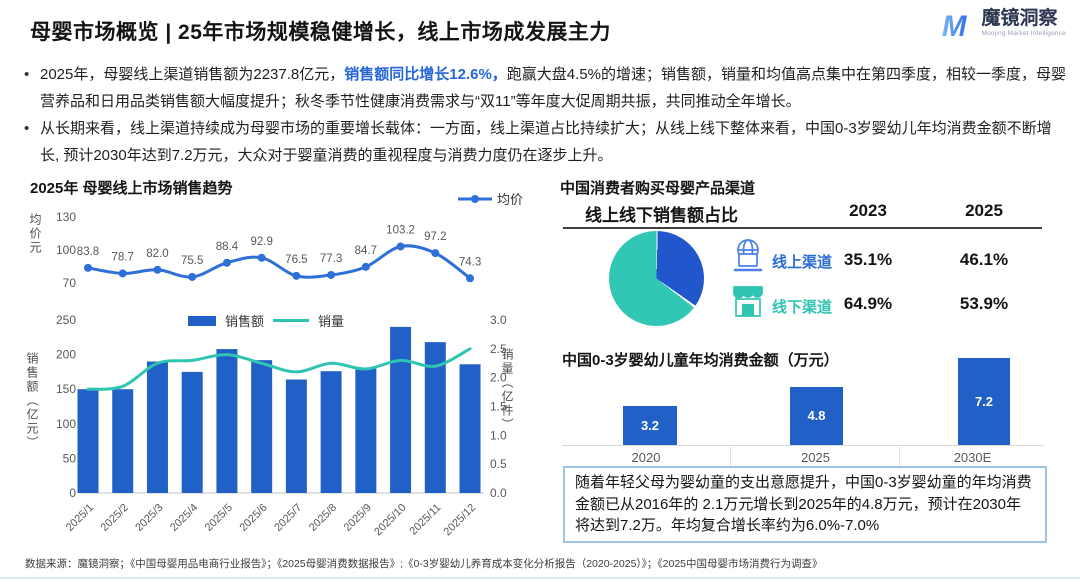  I want to click on consumption-category-label: 2030E, so click(972, 457).